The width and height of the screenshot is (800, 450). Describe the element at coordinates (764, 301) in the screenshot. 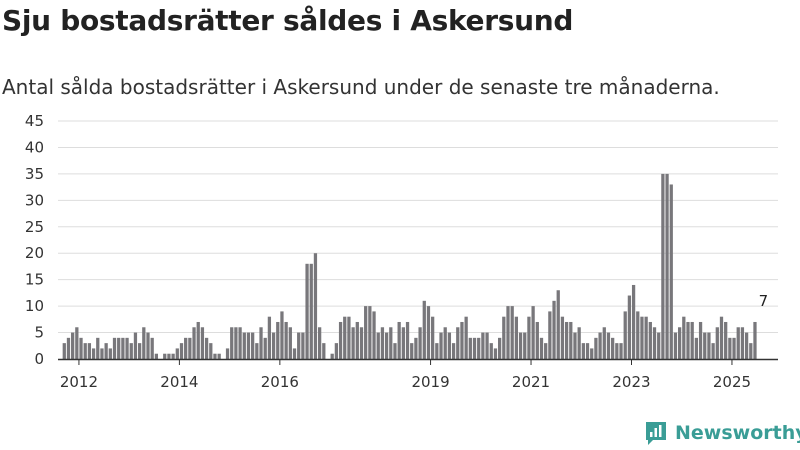

I see `data-labels: 7` at that location.